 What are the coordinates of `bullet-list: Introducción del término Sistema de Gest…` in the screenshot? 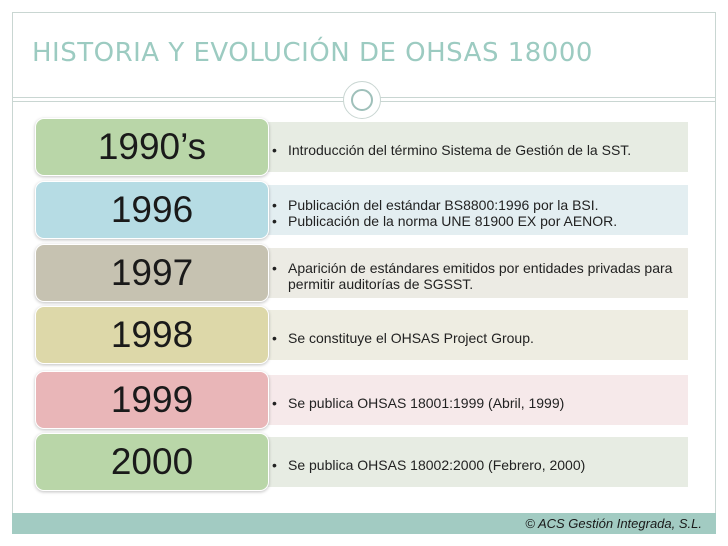 It's located at (474, 150).